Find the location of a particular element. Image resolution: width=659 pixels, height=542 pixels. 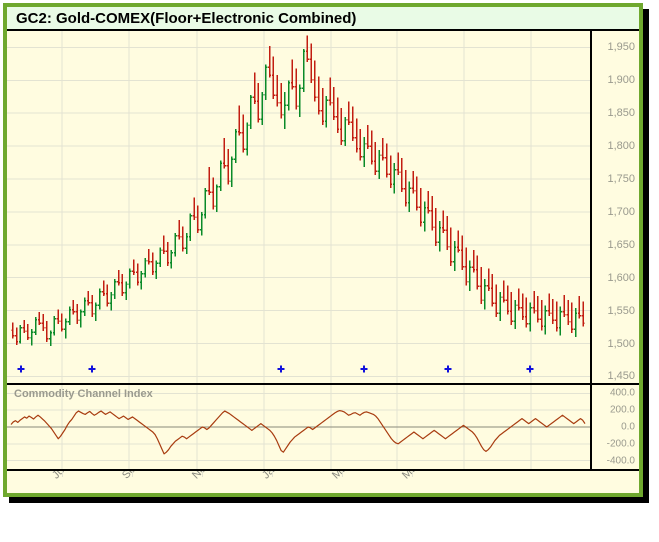

date-axis-label: Jul 2011 is located at coordinates (68, 476).